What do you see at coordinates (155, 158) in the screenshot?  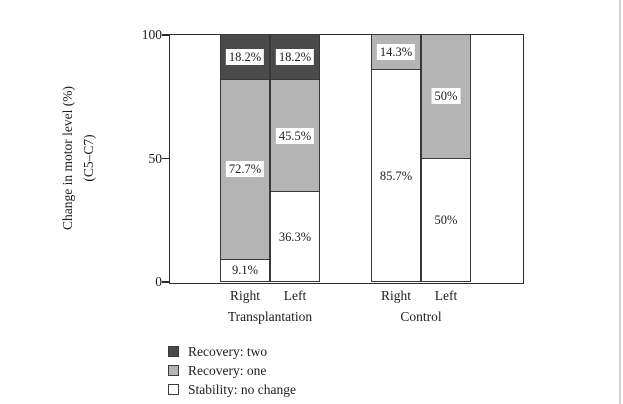 I see `y-tick-label: 50` at bounding box center [155, 158].